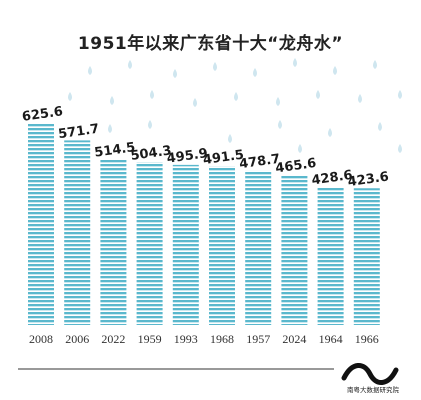 This screenshot has width=421, height=400. I want to click on bar-2006, so click(77, 232).